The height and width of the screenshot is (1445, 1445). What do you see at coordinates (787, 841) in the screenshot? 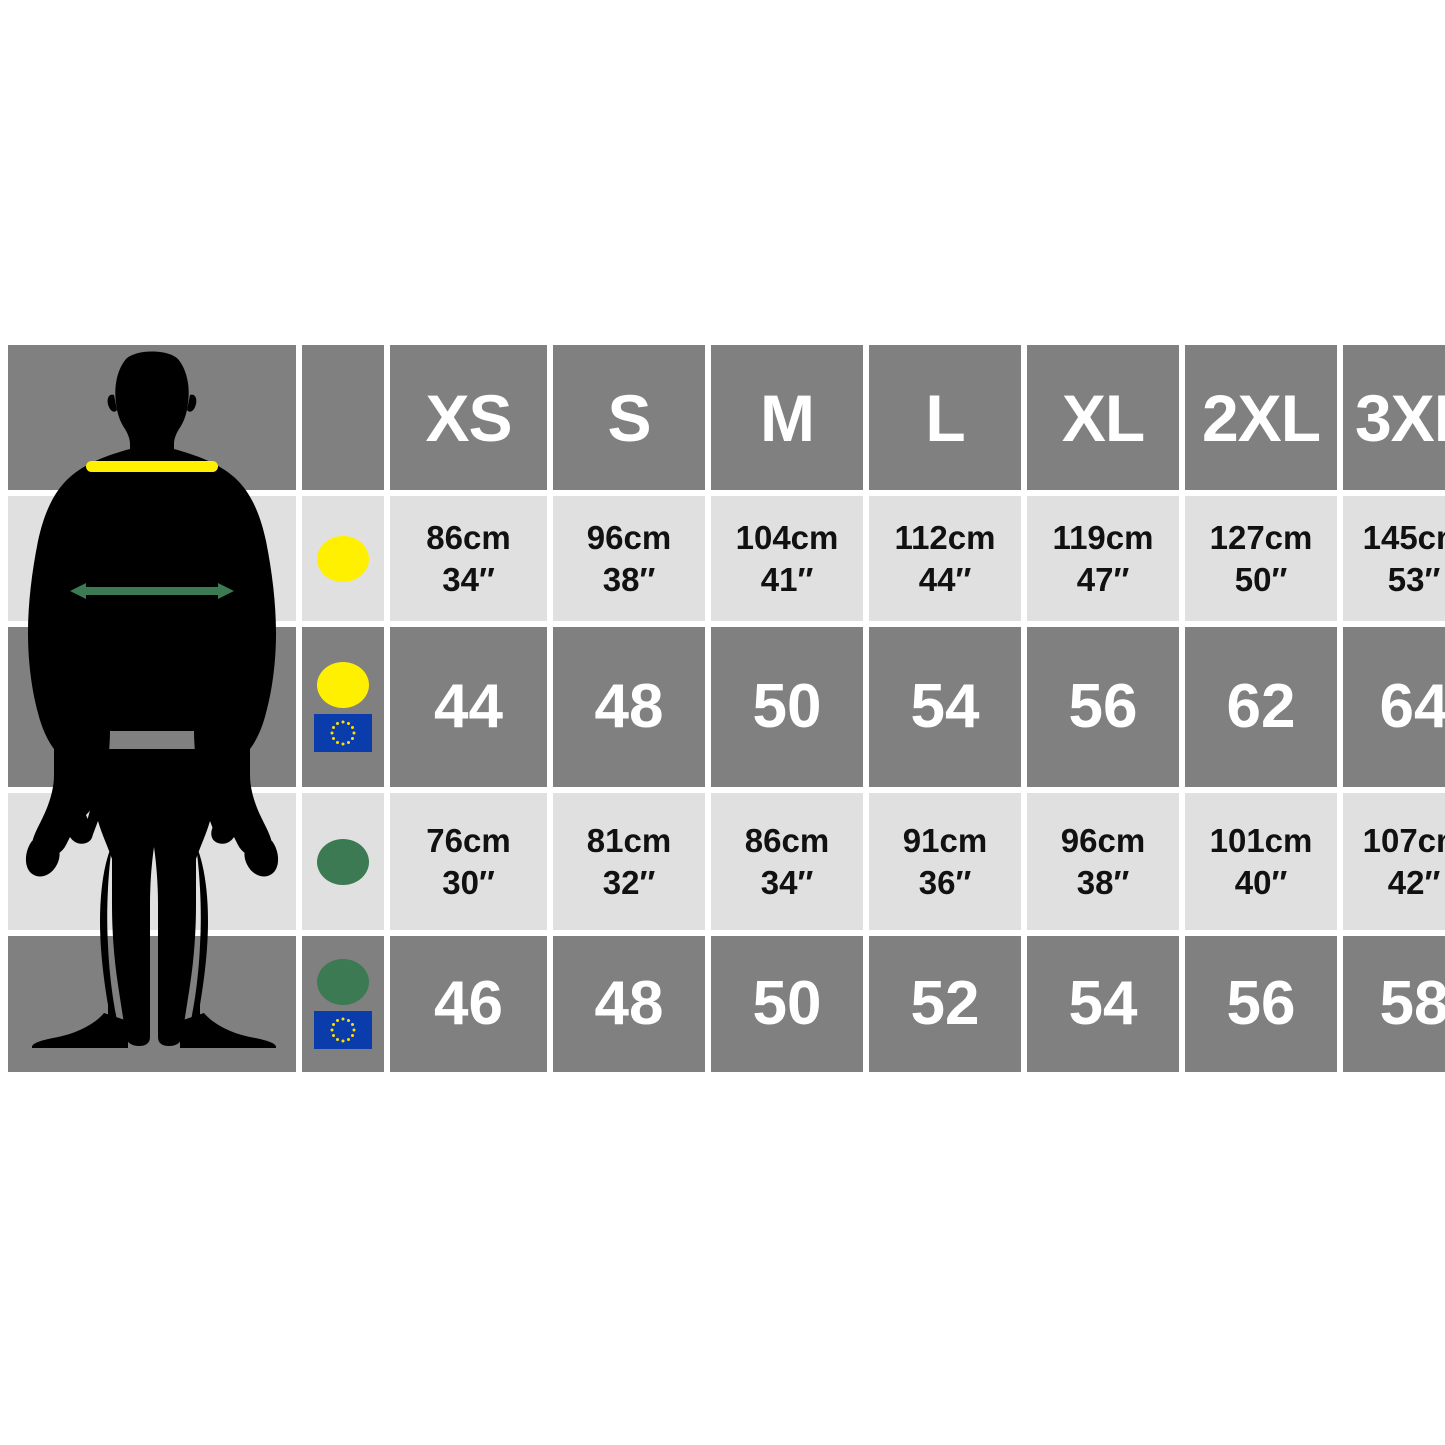
I see `waist-cm-m: 86cm` at bounding box center [787, 841].